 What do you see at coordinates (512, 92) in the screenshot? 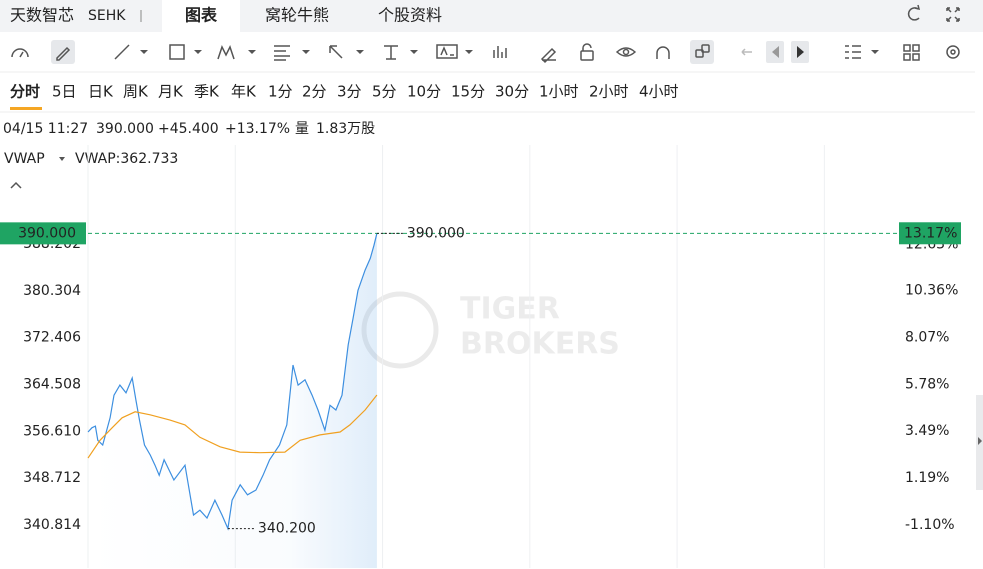
I see `period-option: 30分` at bounding box center [512, 92].